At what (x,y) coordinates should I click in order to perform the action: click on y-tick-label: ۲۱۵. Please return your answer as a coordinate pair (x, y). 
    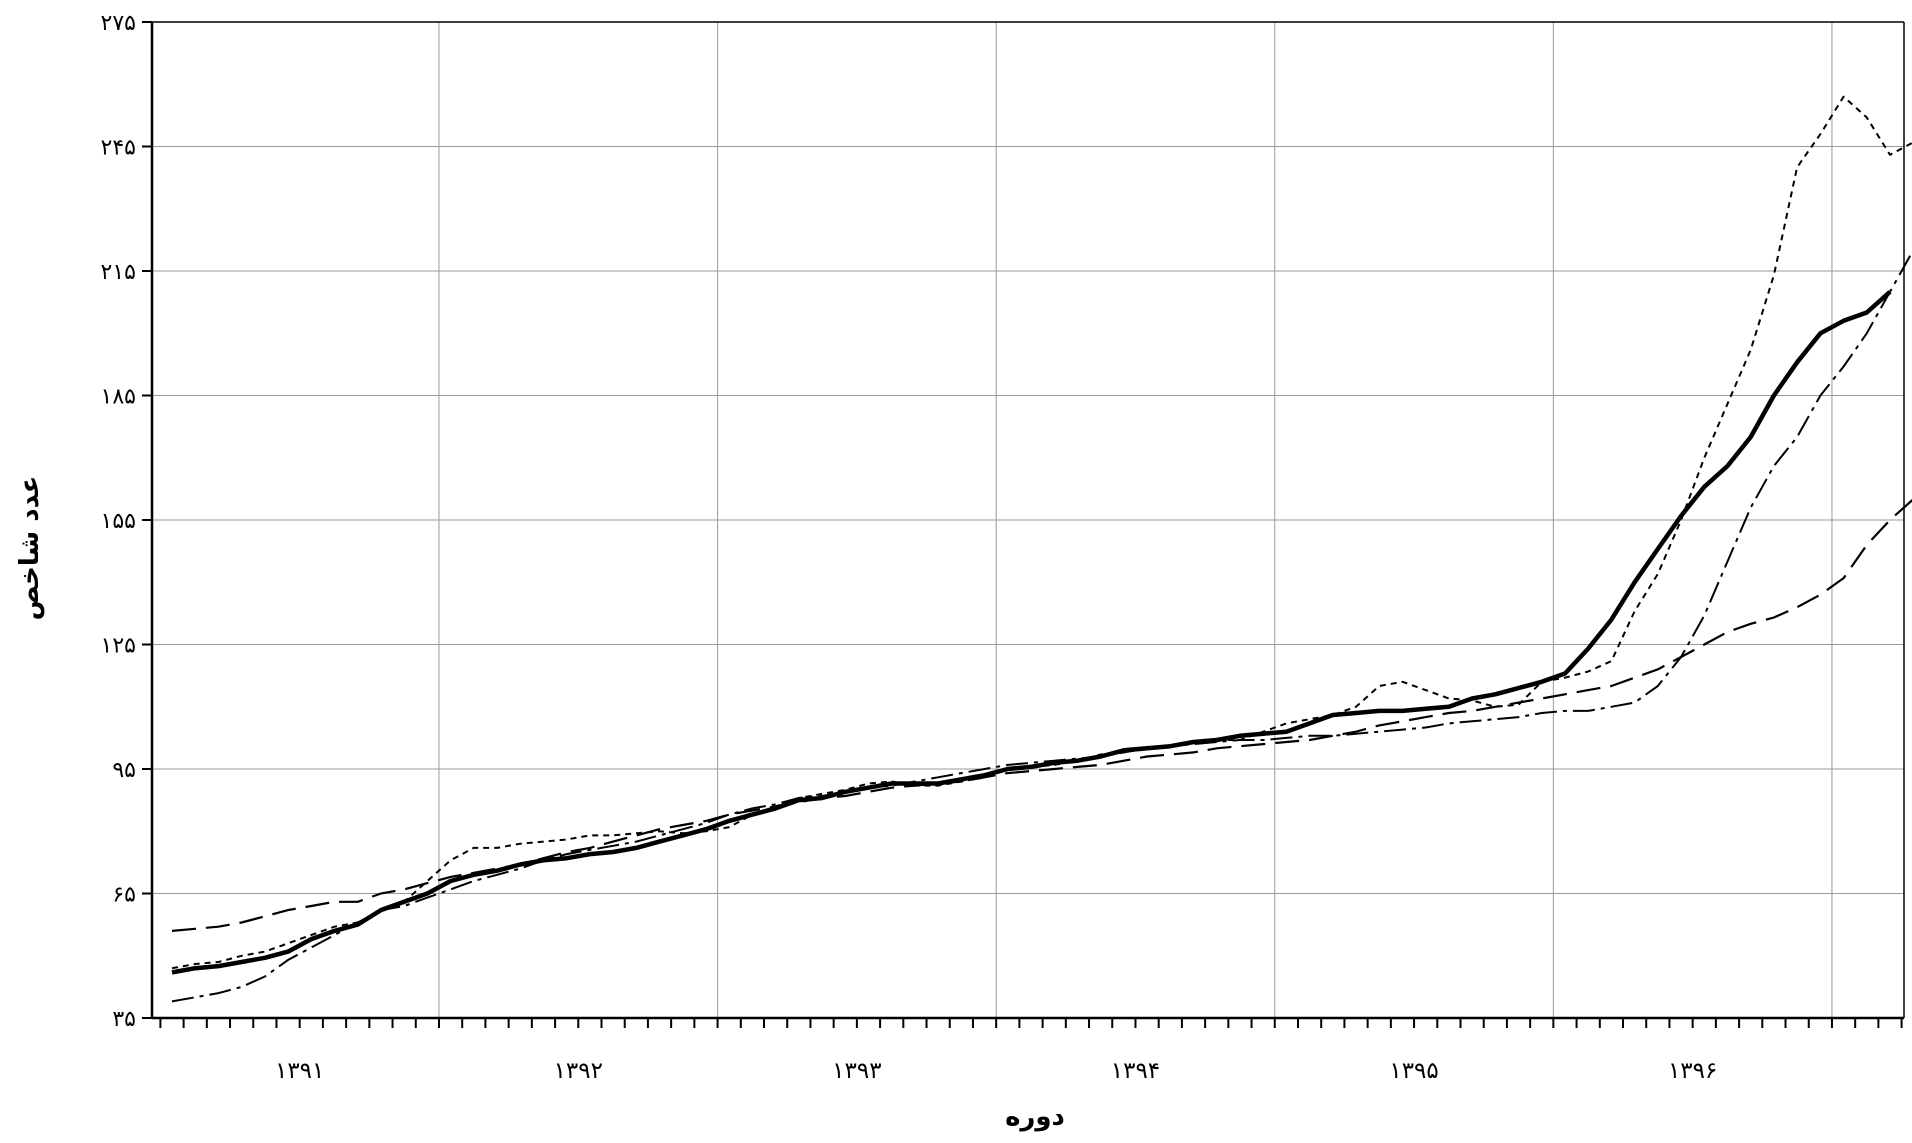
    Looking at the image, I should click on (118, 272).